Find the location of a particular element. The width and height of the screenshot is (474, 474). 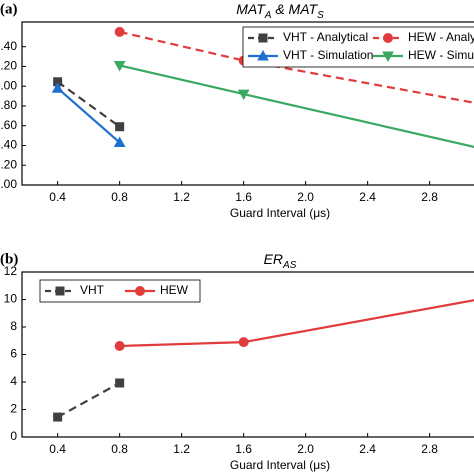

legend-label: VHT - Simulation is located at coordinates (328, 55).